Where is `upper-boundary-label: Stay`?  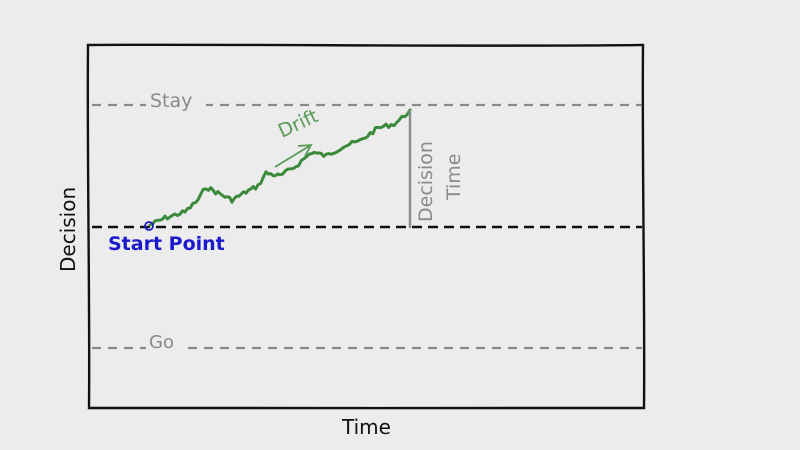
upper-boundary-label: Stay is located at coordinates (171, 101).